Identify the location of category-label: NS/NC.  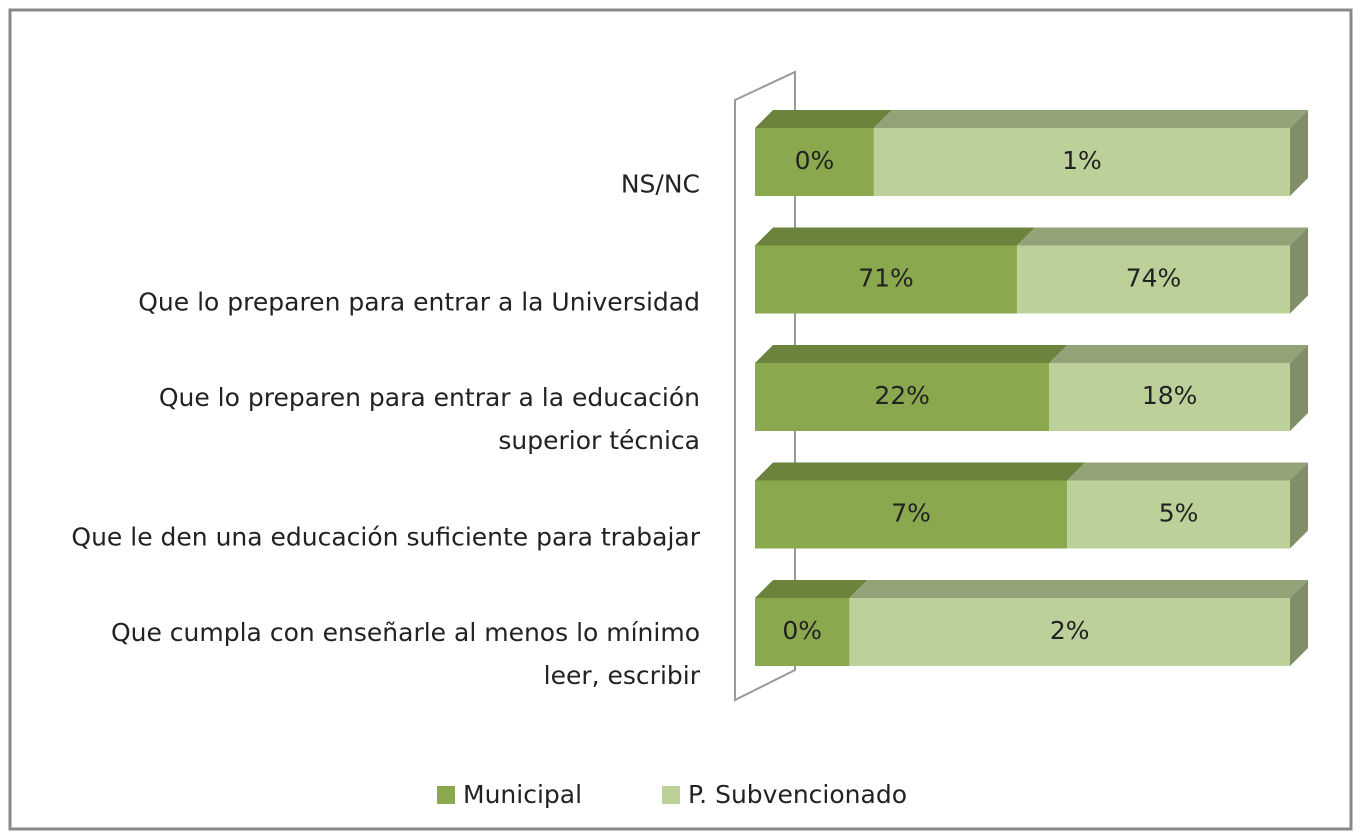
(660, 184).